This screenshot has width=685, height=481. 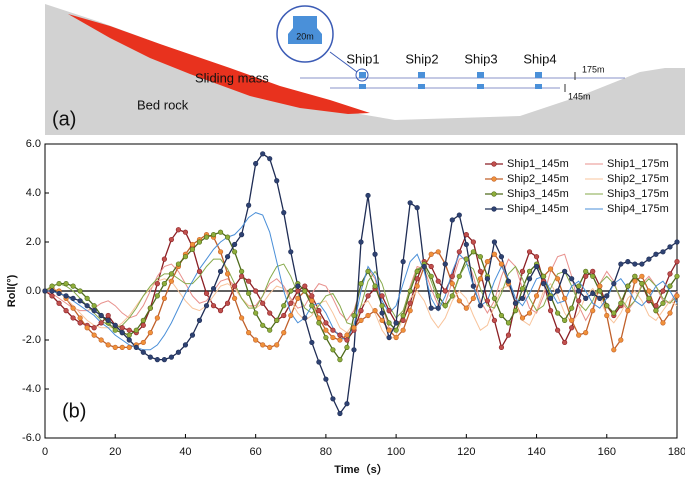 What do you see at coordinates (31, 438) in the screenshot?
I see `y-tick-label: -6.0` at bounding box center [31, 438].